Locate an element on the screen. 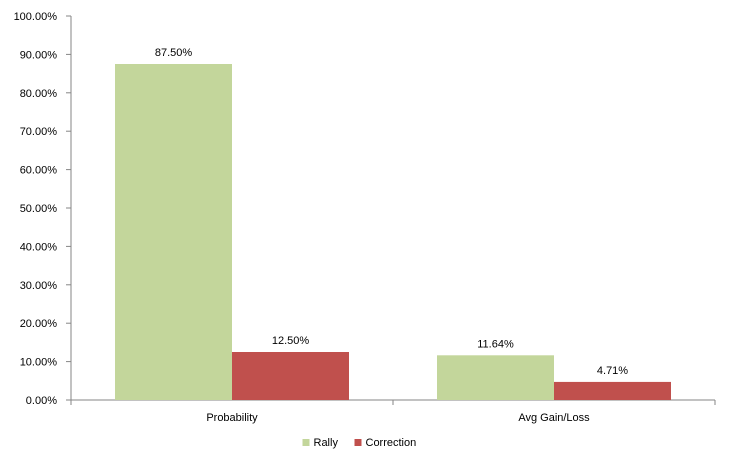 Image resolution: width=730 pixels, height=467 pixels. y-tick-label: 70.00% is located at coordinates (39, 132).